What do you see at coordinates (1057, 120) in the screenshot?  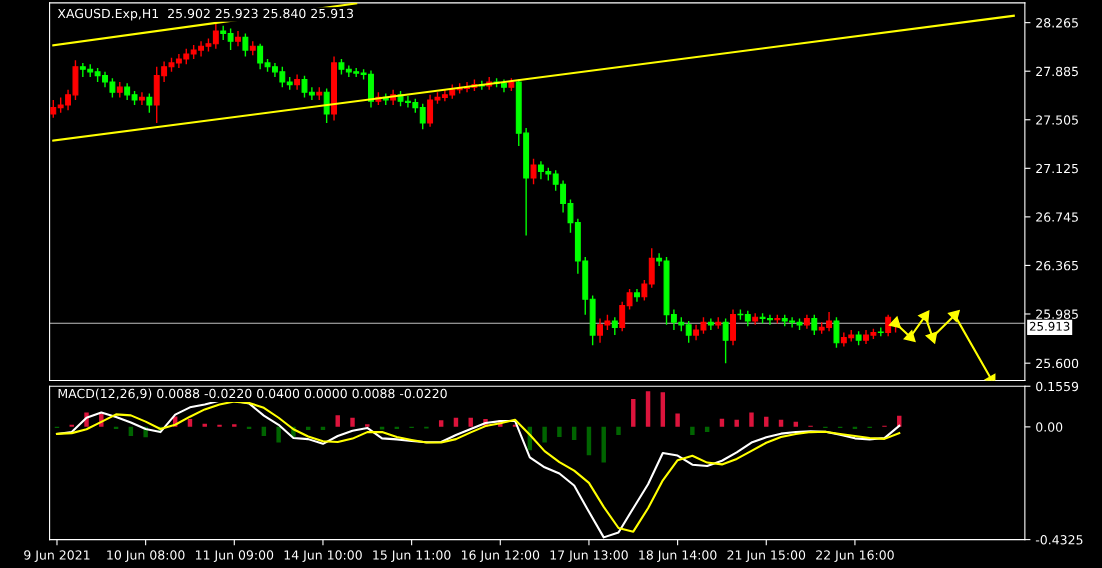 I see `y-tick-label: 27.505` at bounding box center [1057, 120].